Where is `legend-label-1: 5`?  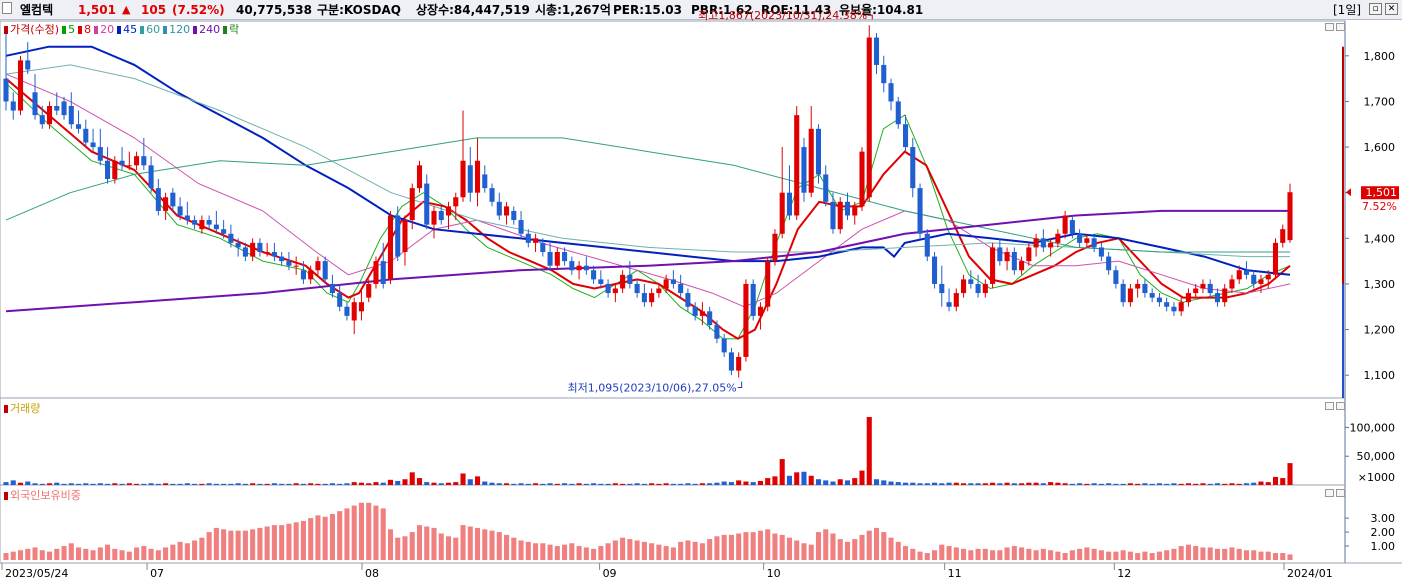
legend-label-1: 5 is located at coordinates (72, 29).